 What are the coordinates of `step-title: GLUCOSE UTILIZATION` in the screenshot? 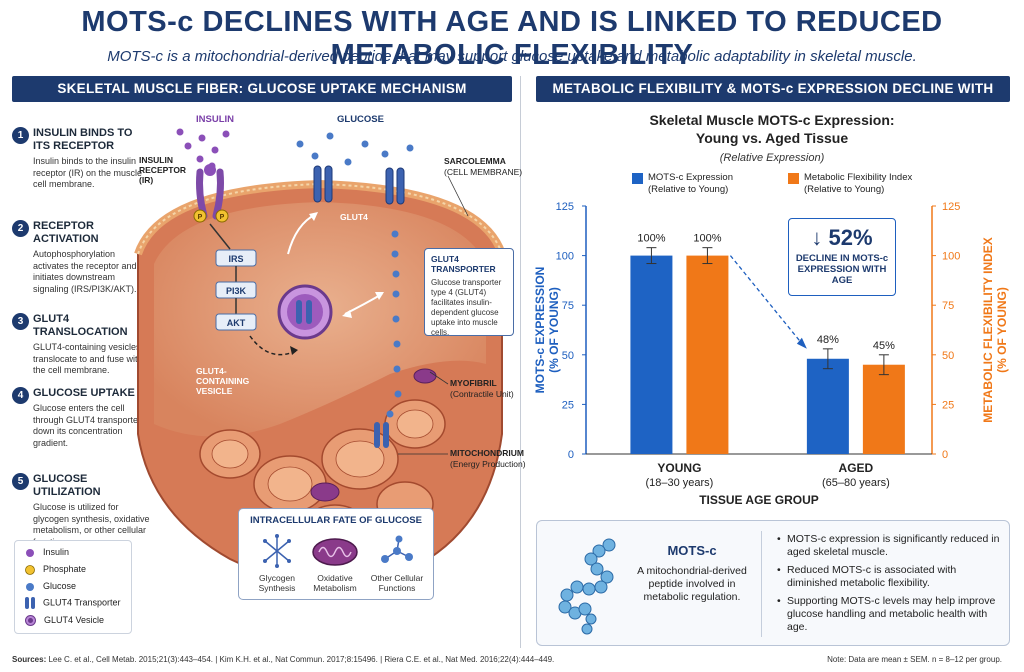 It's located at (67, 485).